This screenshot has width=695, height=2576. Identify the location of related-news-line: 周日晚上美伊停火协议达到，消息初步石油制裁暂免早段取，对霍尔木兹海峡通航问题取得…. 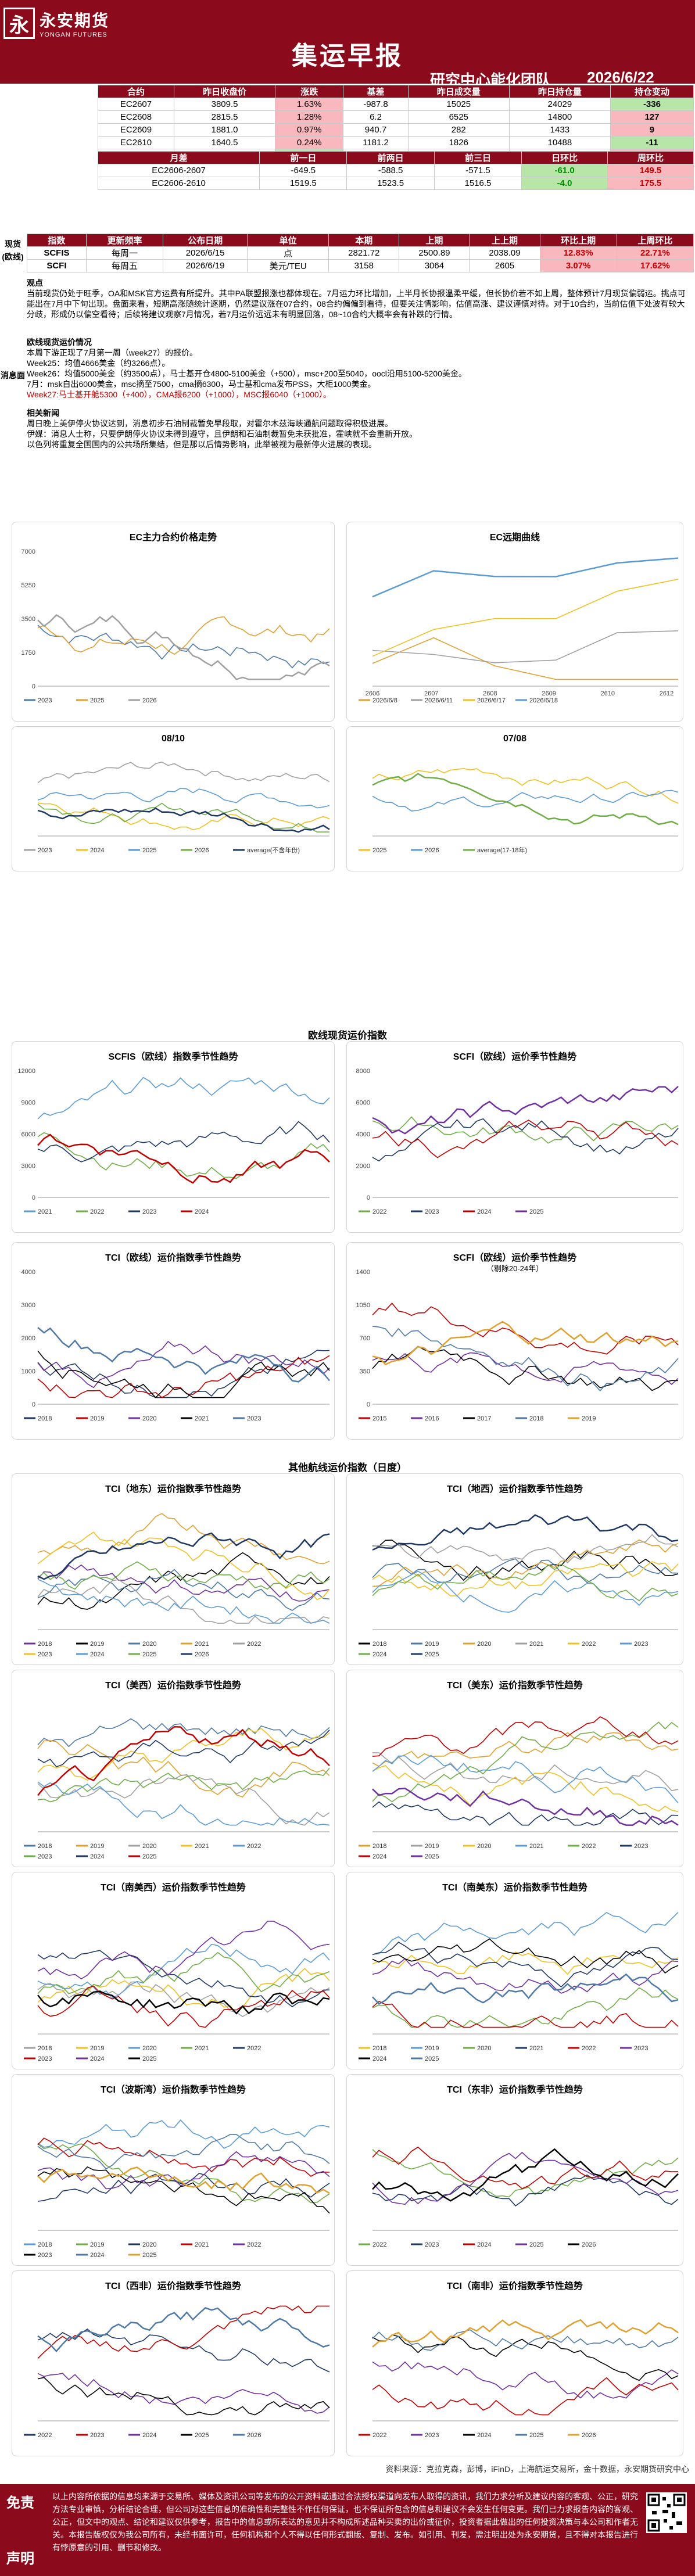
(210, 423).